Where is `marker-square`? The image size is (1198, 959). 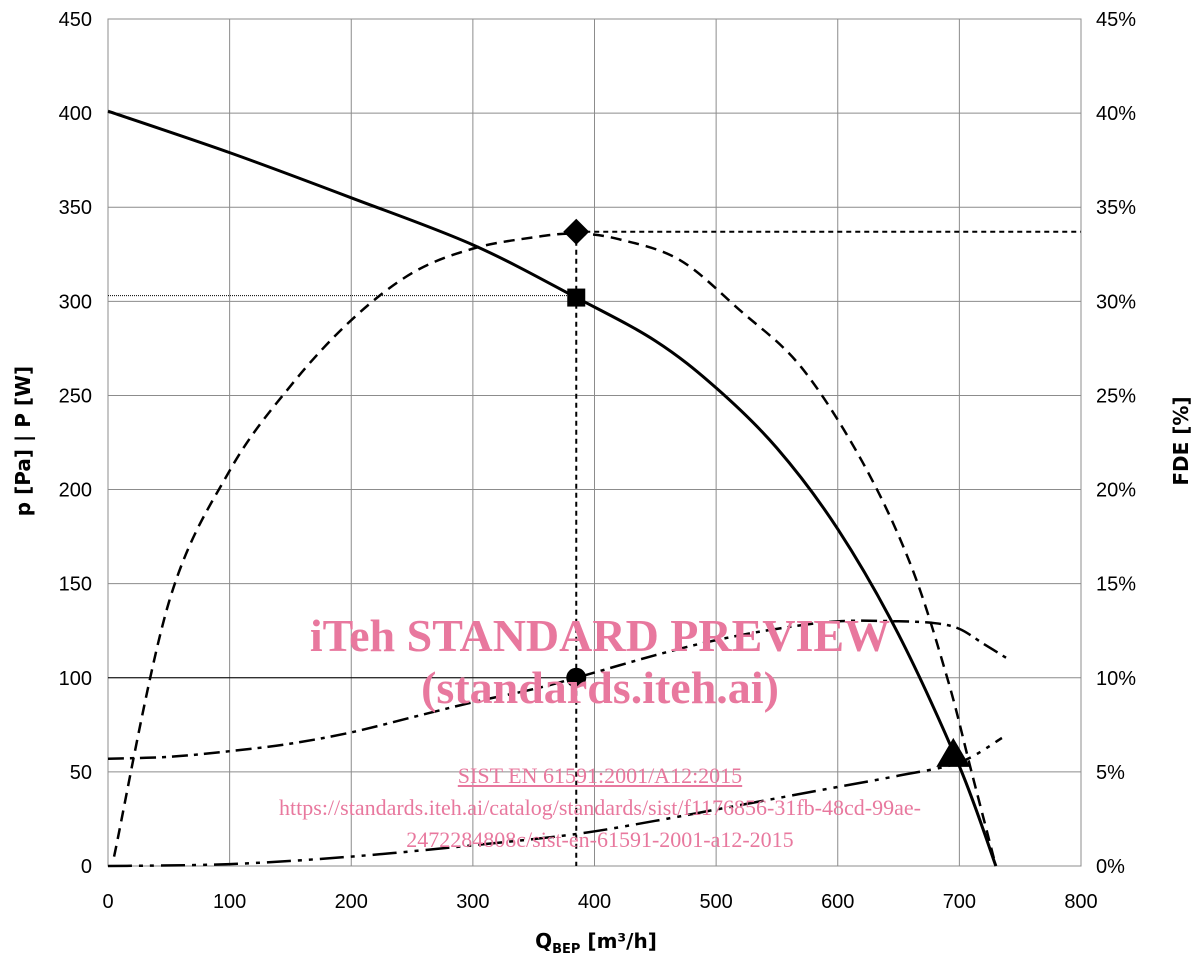 marker-square is located at coordinates (576, 297).